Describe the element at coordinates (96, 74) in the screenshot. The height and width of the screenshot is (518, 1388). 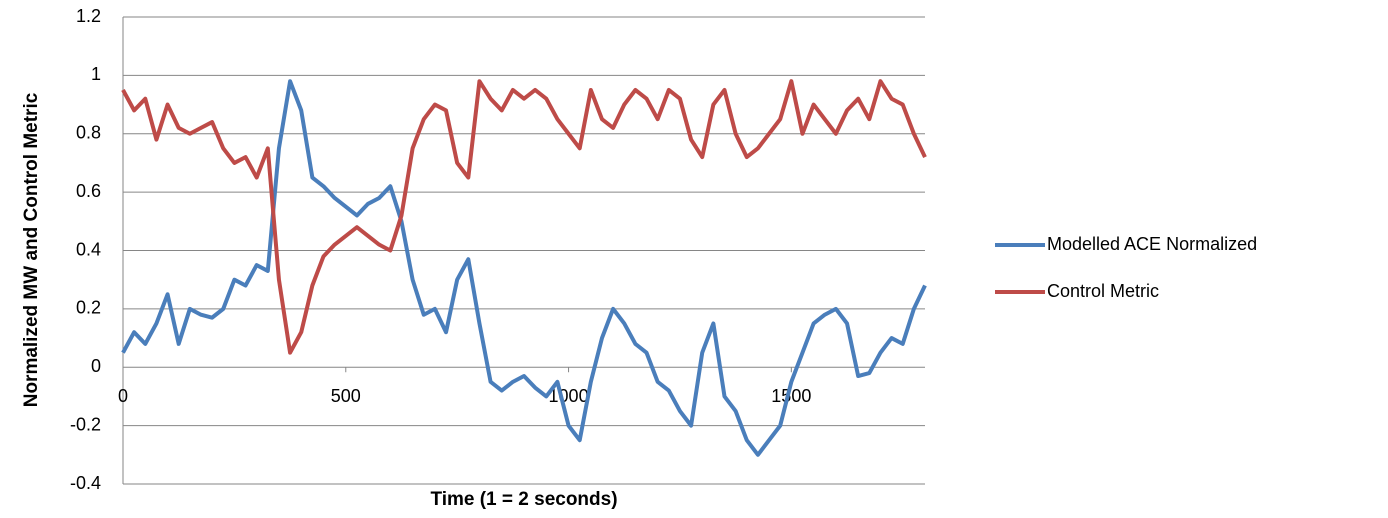
I see `y-tick-label: 1` at that location.